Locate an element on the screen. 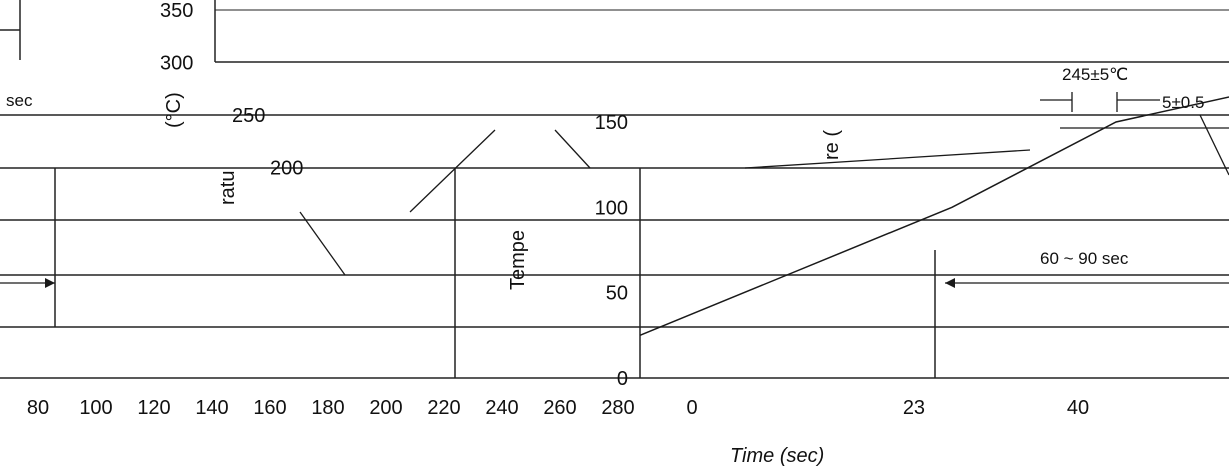  y-axis-label-fragment-3: re ( is located at coordinates (832, 145).